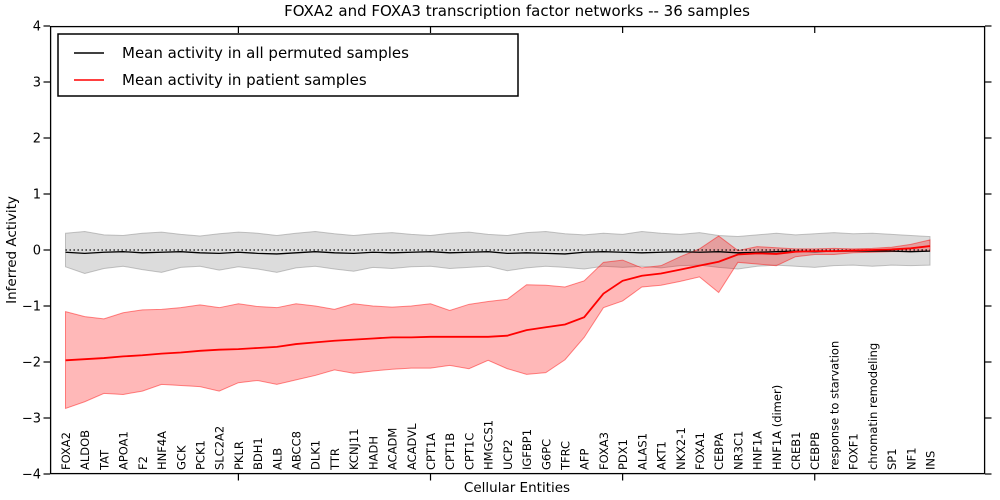 This screenshot has width=1000, height=500. What do you see at coordinates (37, 83) in the screenshot?
I see `y-tick-label: 3` at bounding box center [37, 83].